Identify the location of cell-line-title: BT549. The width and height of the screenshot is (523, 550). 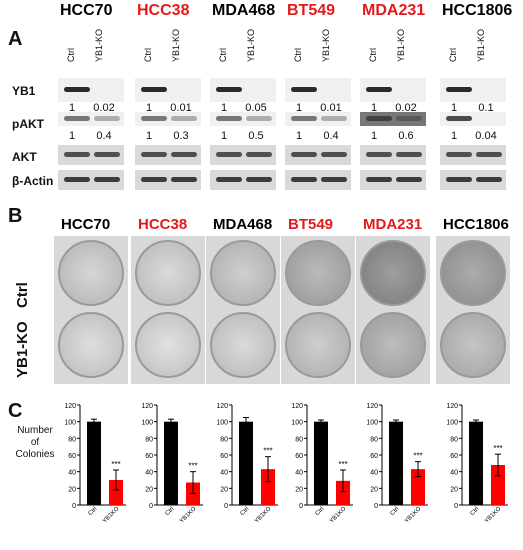
(311, 224).